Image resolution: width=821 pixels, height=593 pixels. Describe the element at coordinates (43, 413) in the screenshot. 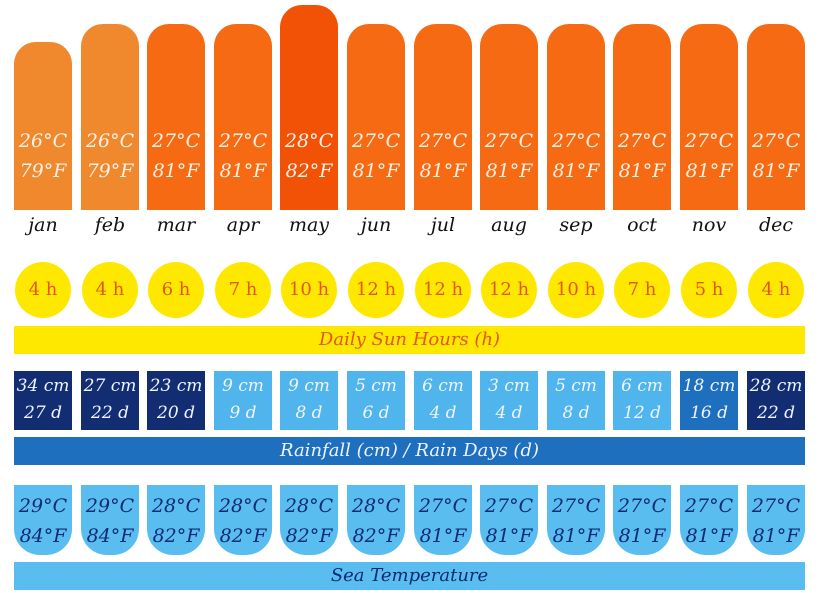

I see `rain-days: 27 d` at that location.